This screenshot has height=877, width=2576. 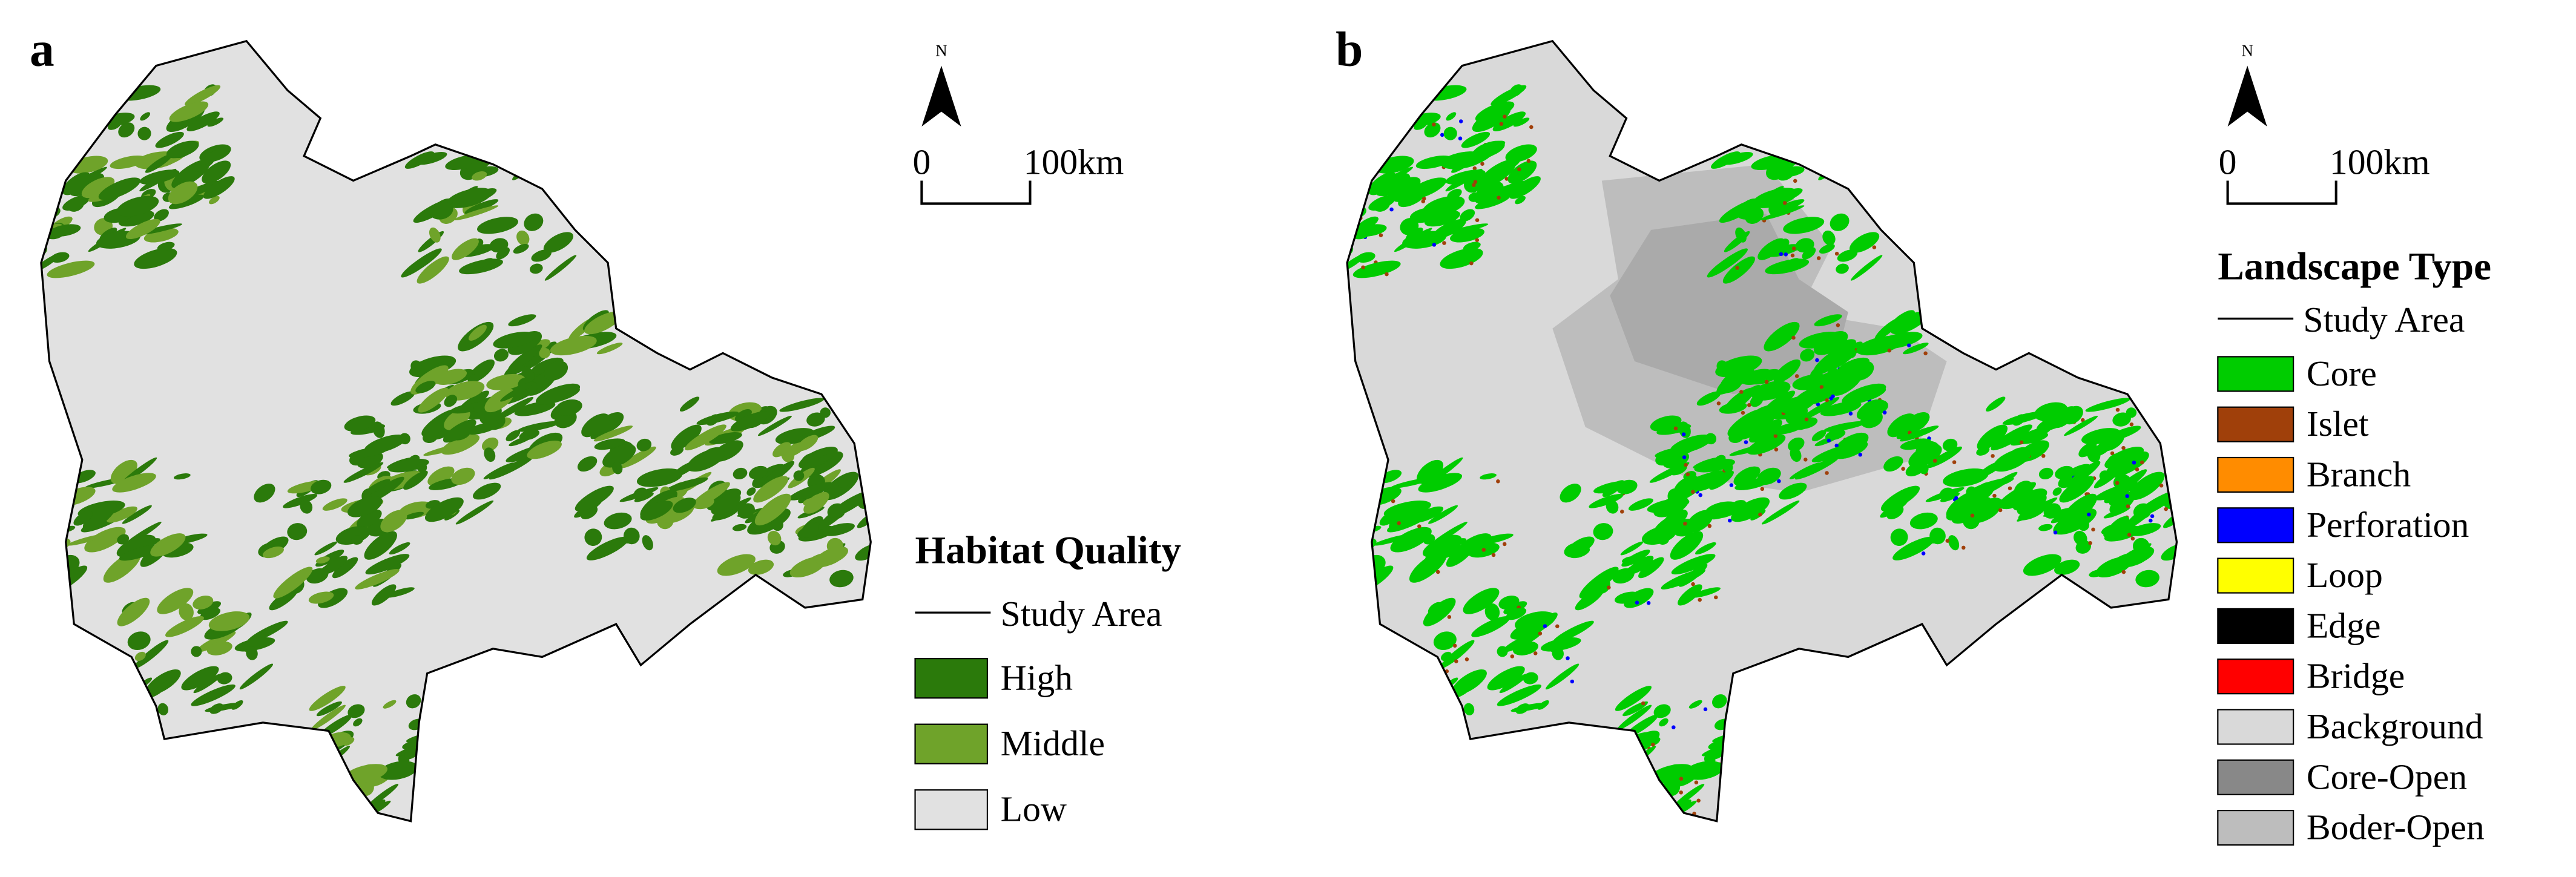 I want to click on legend-label: Bridge, so click(x=2356, y=676).